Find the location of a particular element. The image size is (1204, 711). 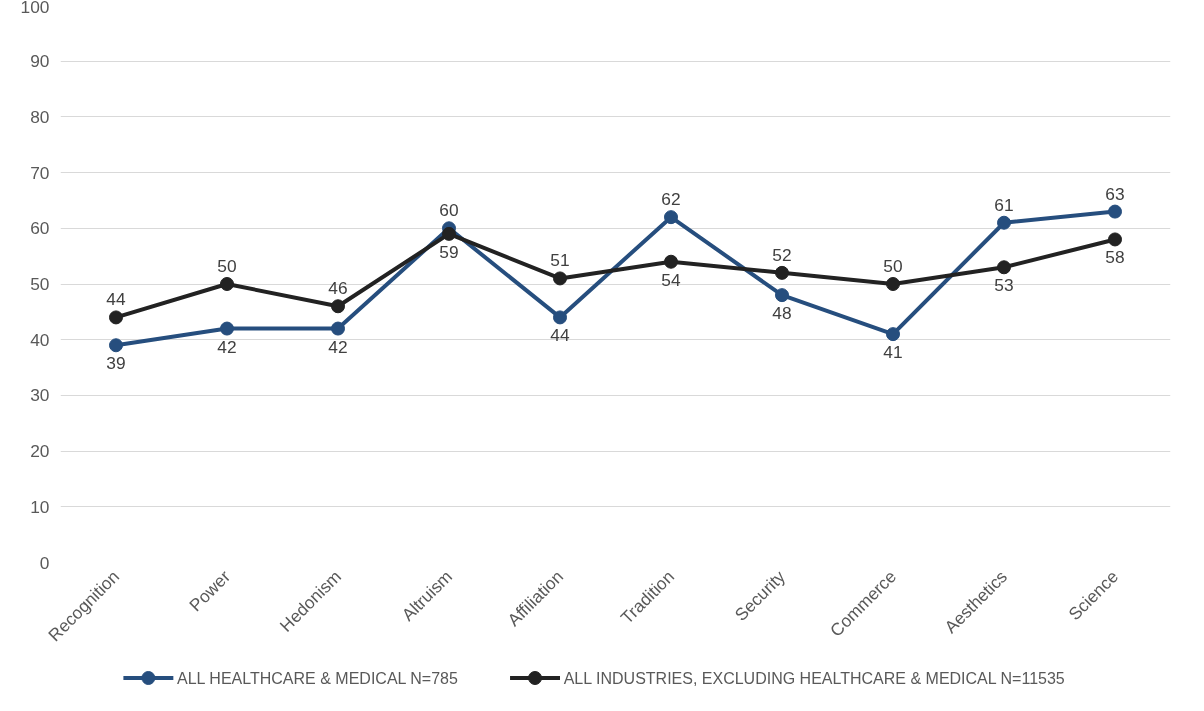

y-tick-label: 70 is located at coordinates (40, 172).